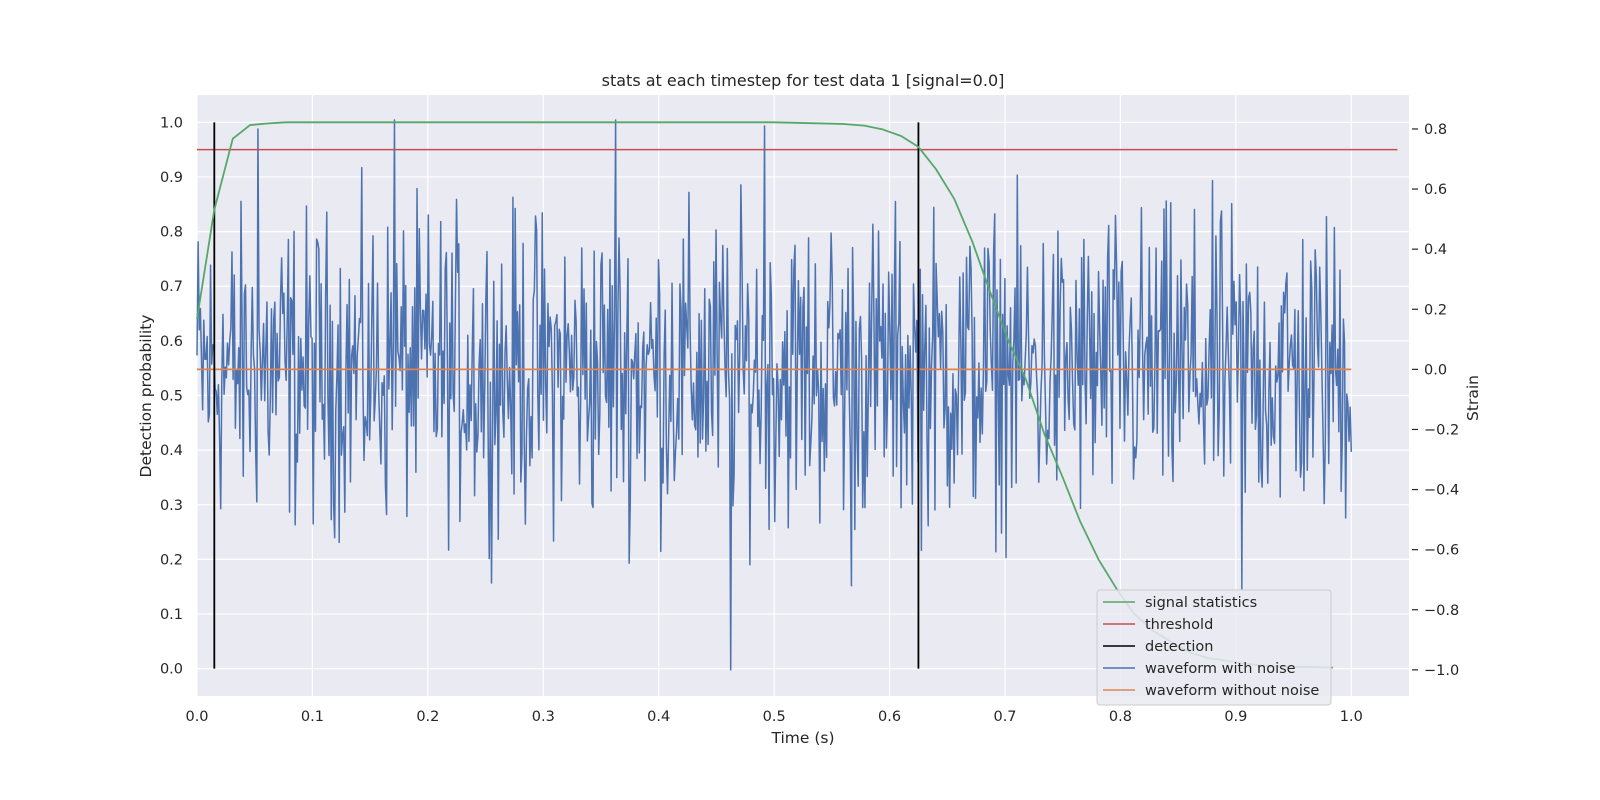  I want to click on y-tick-label: 0.0, so click(171, 670).